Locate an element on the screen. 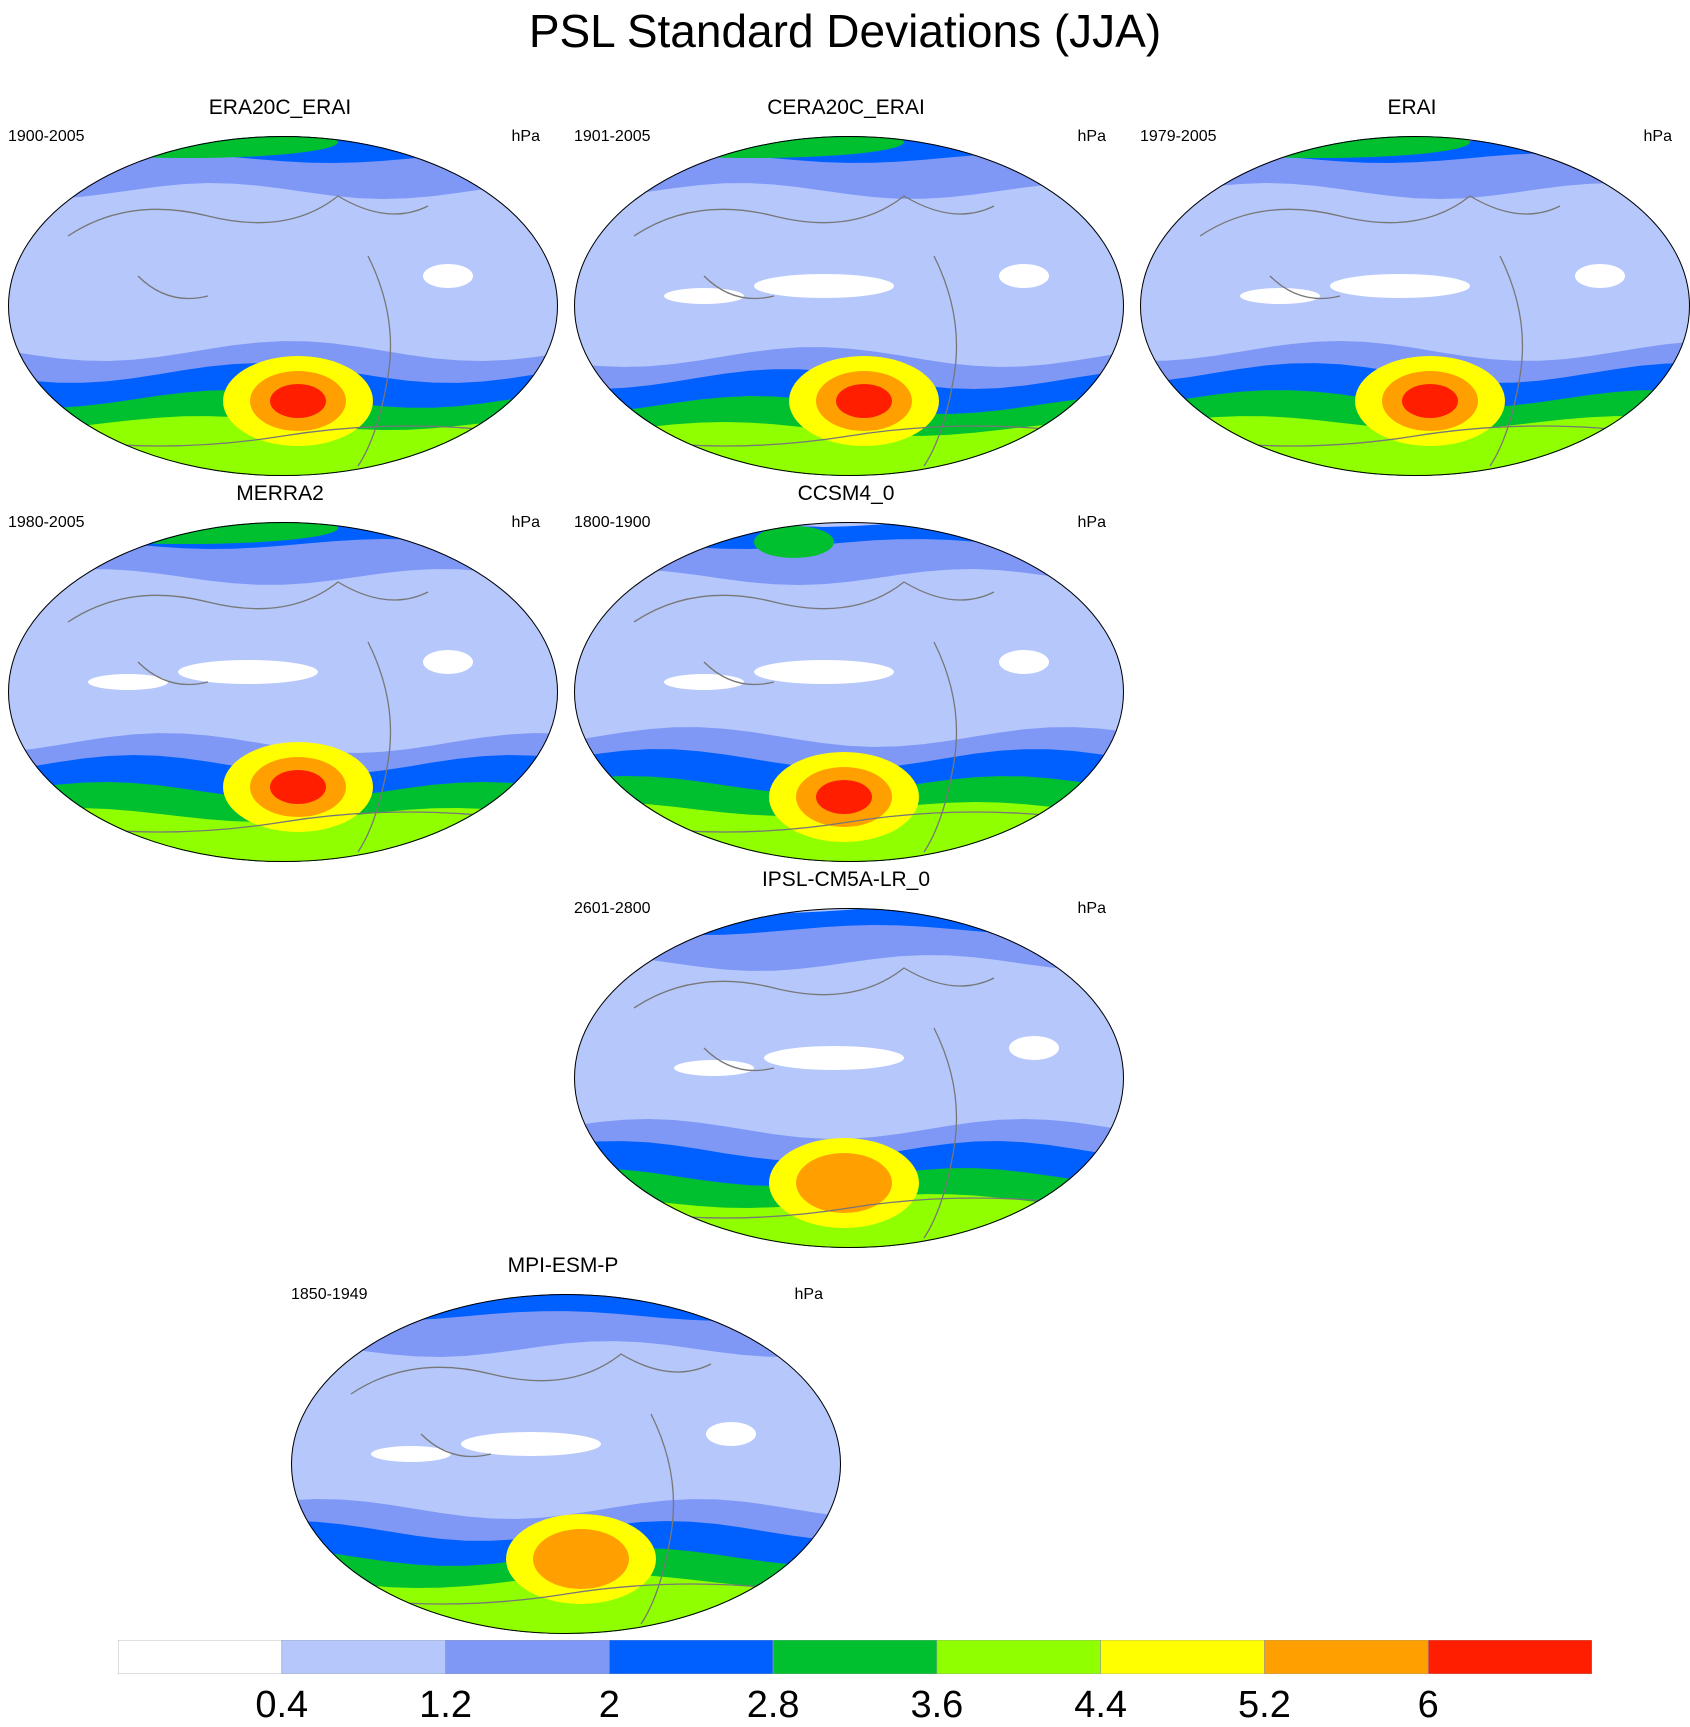 The image size is (1690, 1727). panel-years: 1850-1949 is located at coordinates (329, 1294).